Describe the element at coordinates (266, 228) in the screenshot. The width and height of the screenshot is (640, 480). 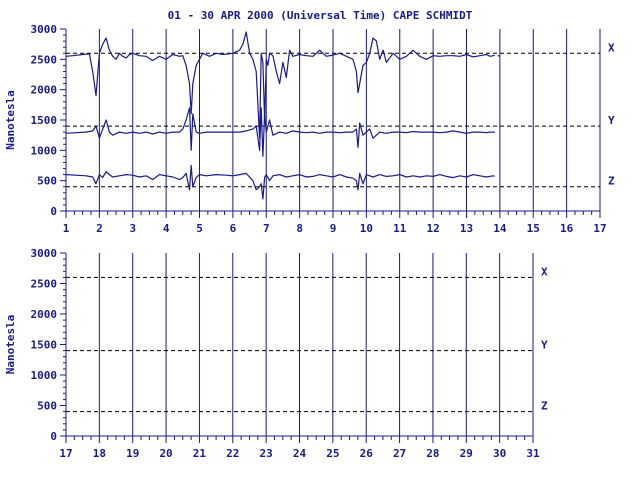
I see `x-tick-label: 7` at that location.